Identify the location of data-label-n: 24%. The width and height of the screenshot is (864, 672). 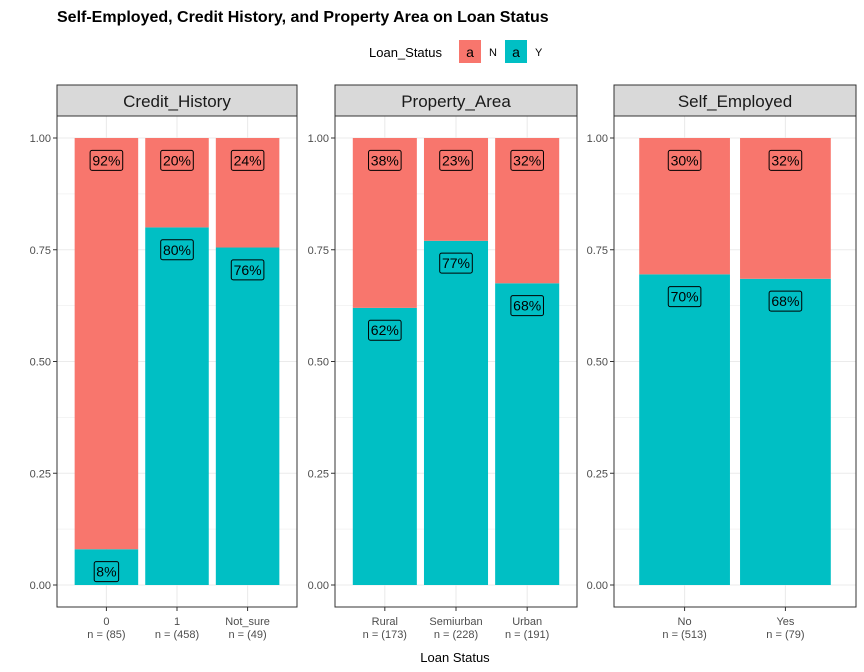
(248, 160).